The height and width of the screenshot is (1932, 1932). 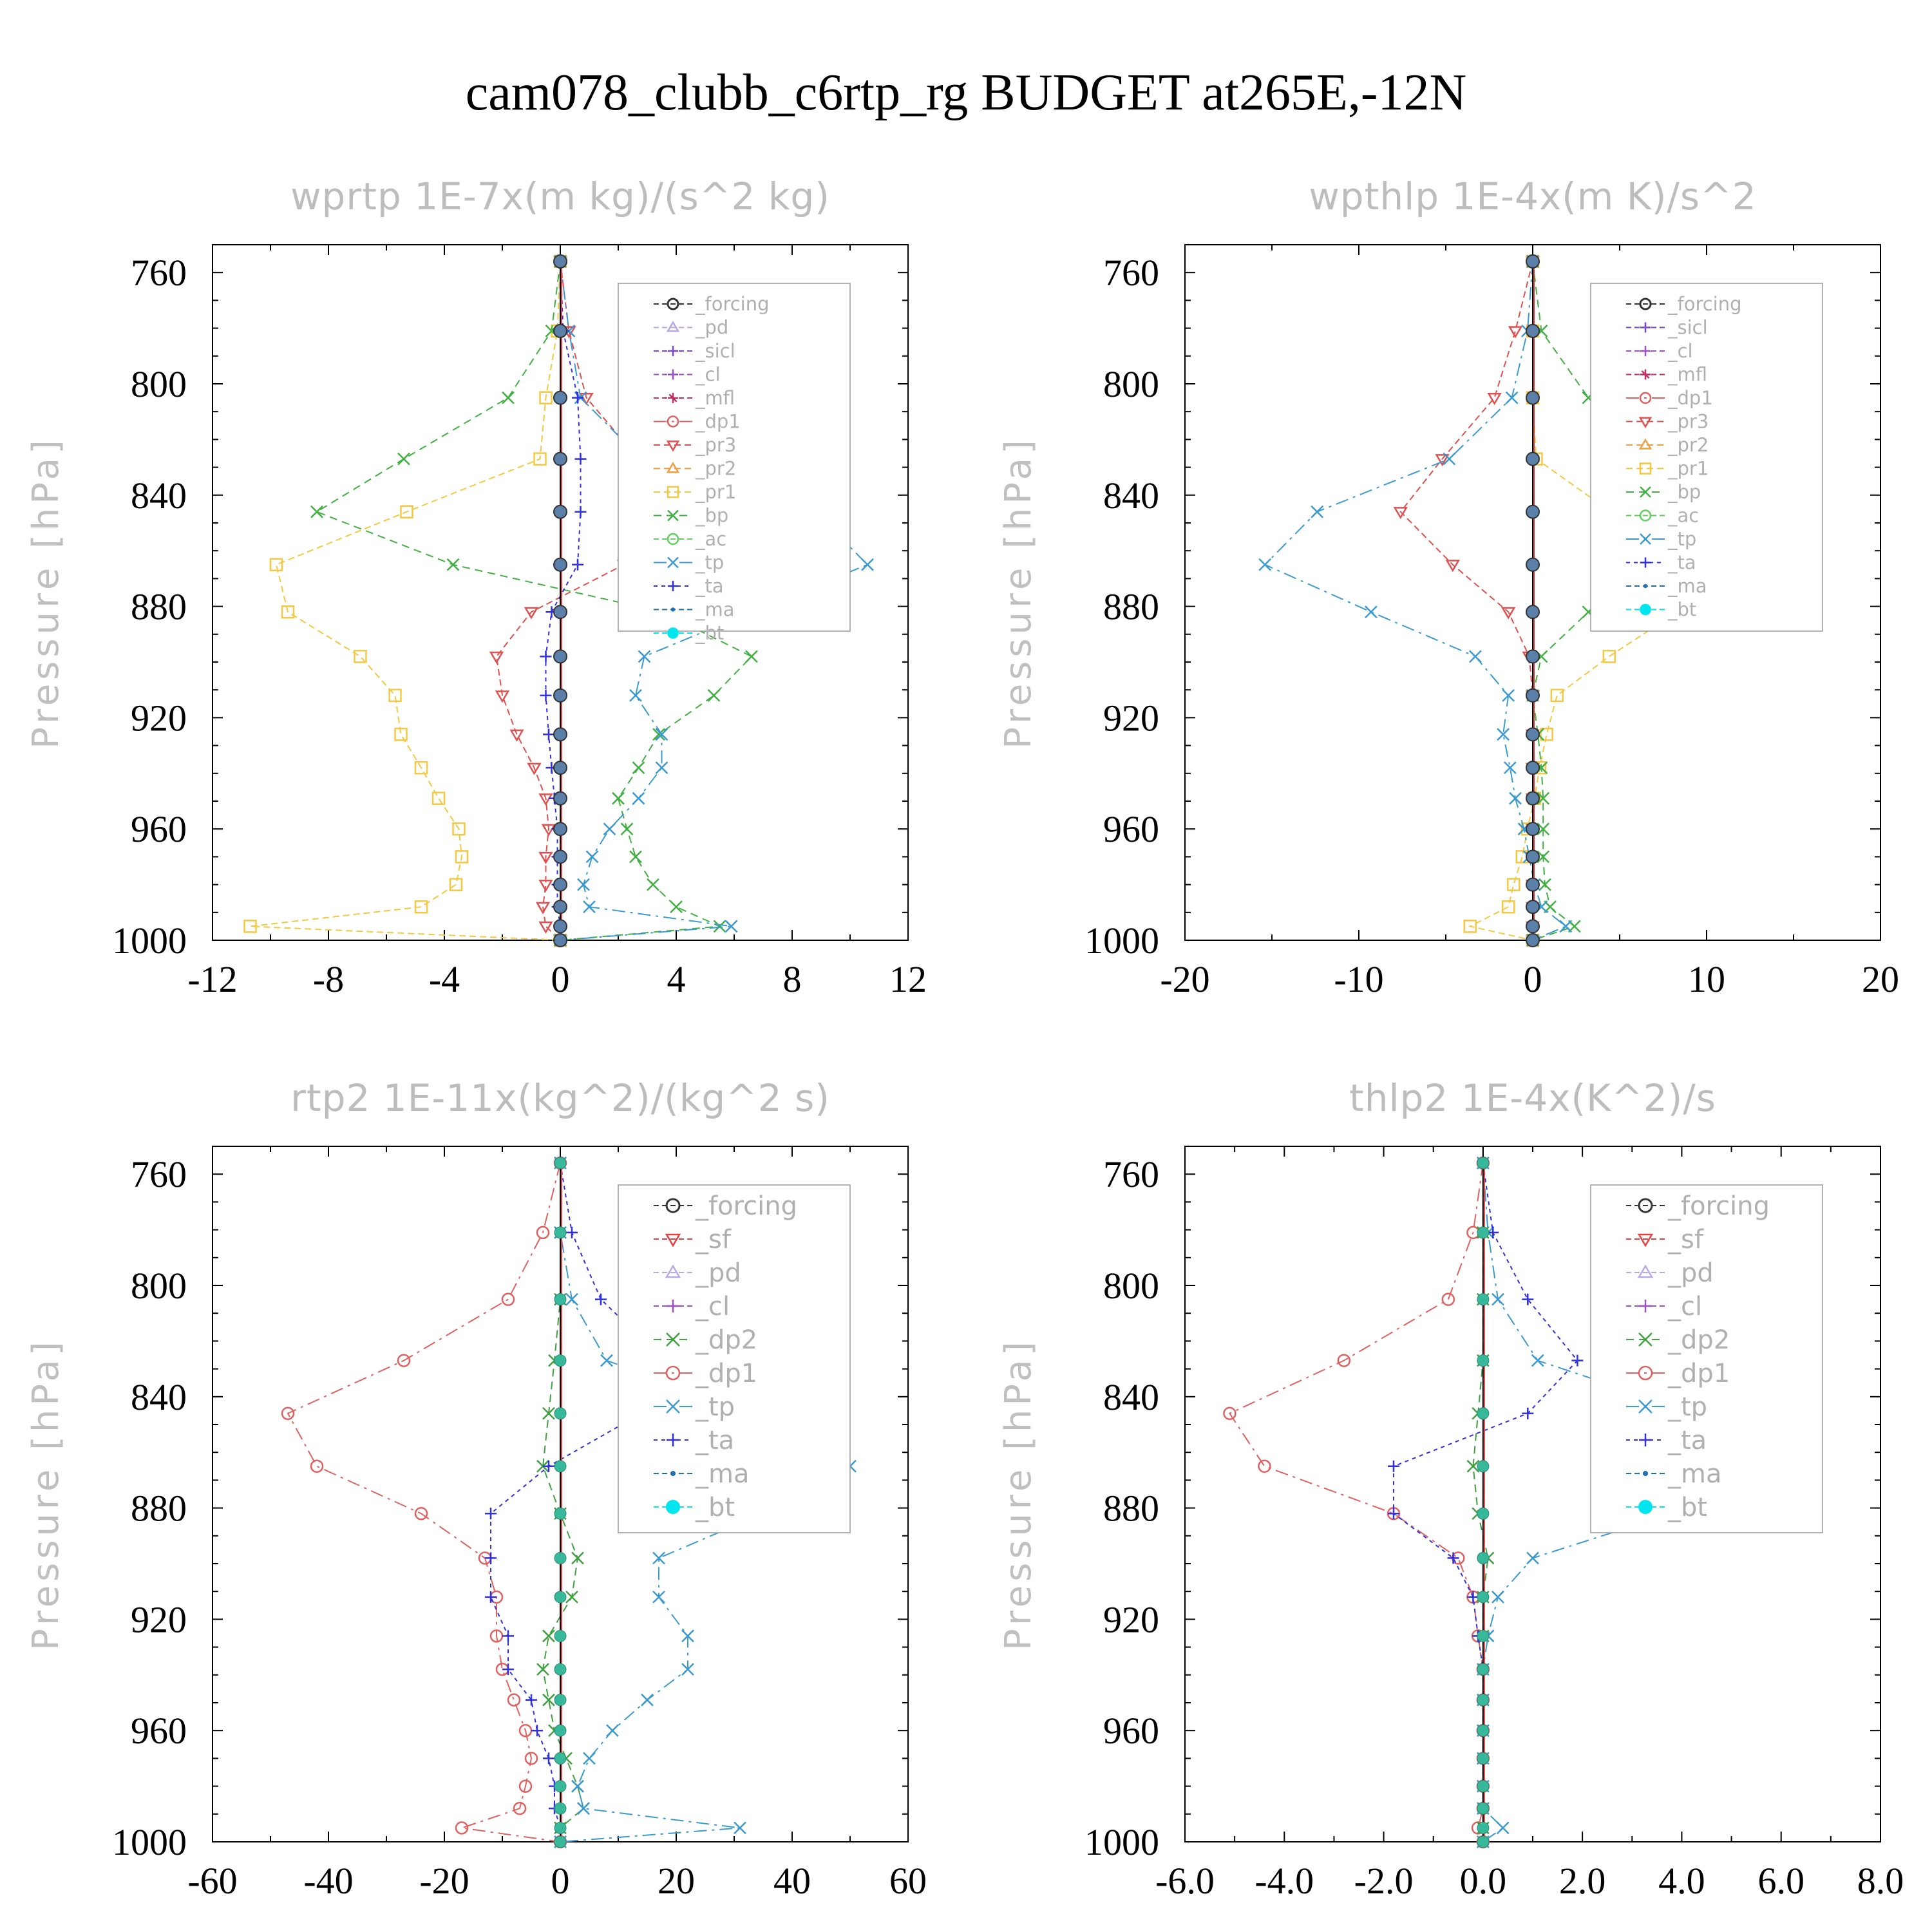 I want to click on x-tick-label: -60, so click(x=212, y=1881).